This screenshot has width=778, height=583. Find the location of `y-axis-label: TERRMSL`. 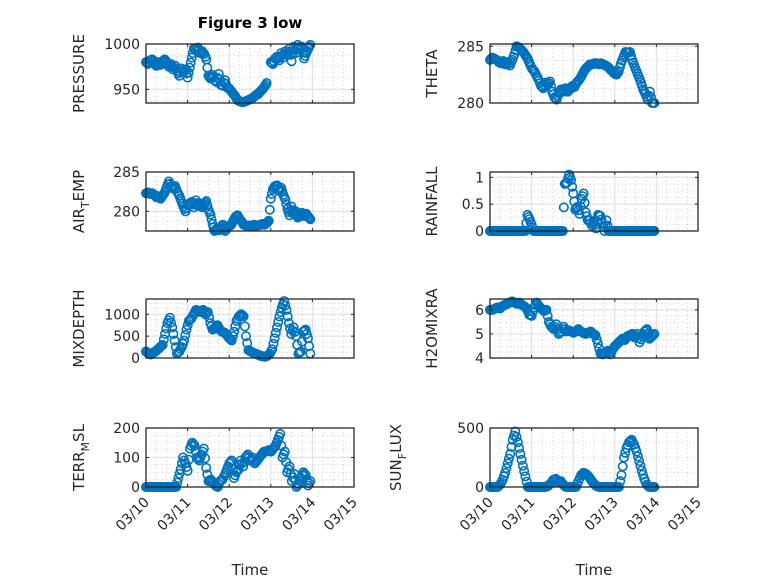

y-axis-label: TERRMSL is located at coordinates (81, 457).